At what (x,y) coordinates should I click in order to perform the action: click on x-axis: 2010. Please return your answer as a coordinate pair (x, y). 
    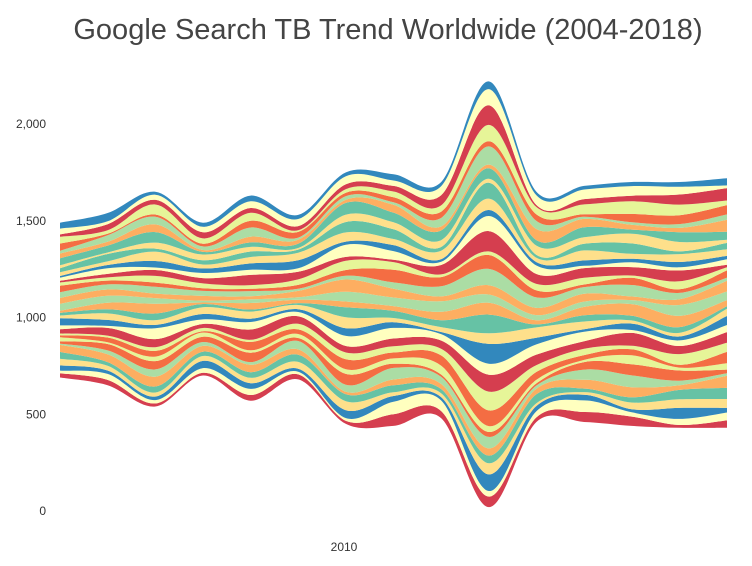
    Looking at the image, I should click on (344, 547).